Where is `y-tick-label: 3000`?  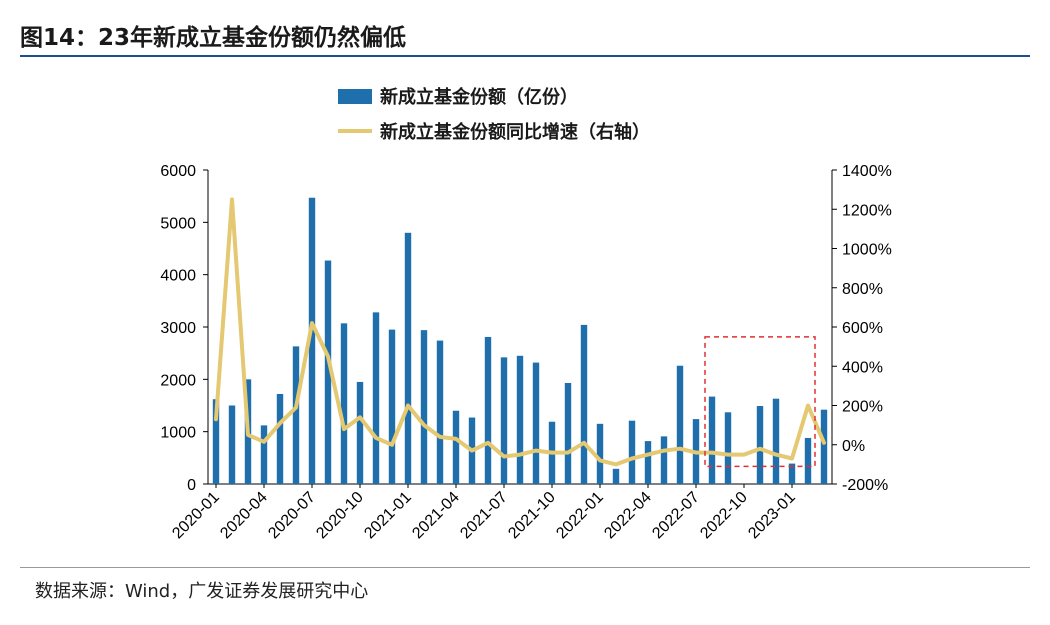
y-tick-label: 3000 is located at coordinates (178, 328).